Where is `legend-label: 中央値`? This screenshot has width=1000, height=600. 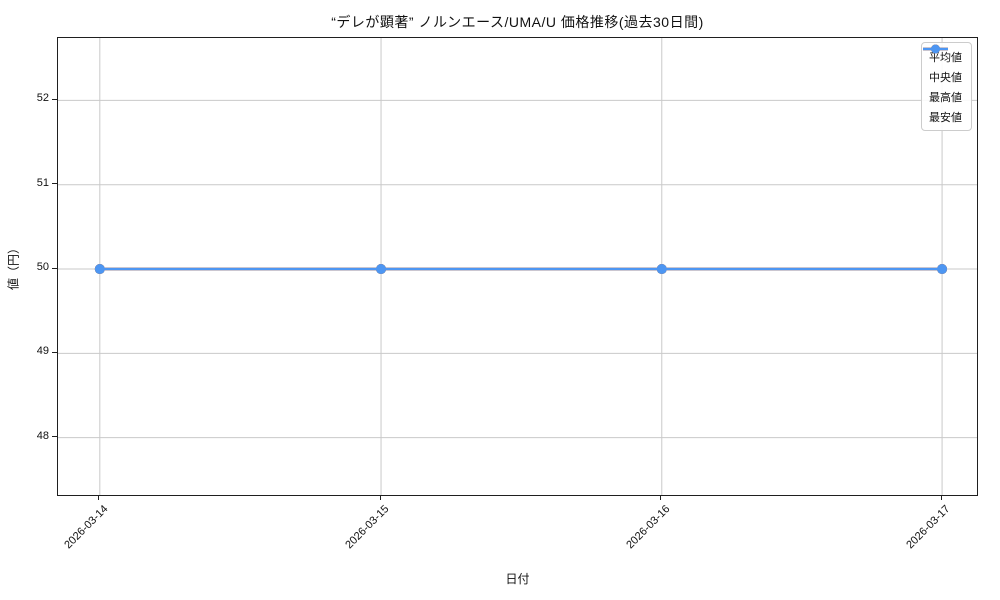 legend-label: 中央値 is located at coordinates (945, 77).